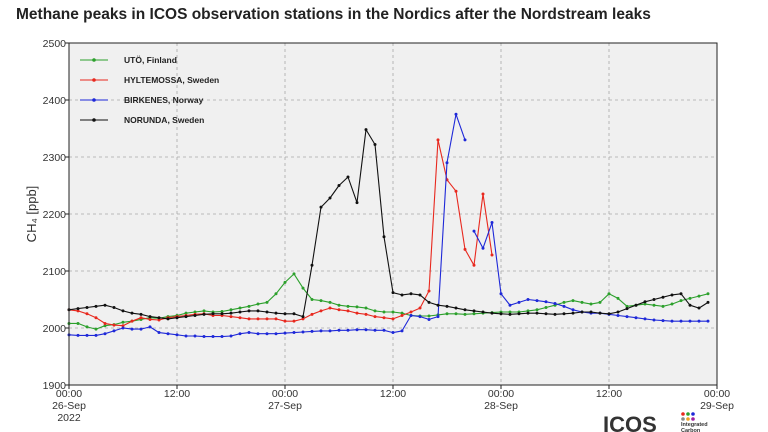 The width and height of the screenshot is (768, 432). I want to click on y-axis-label: CH₄ [ppb], so click(31, 214).